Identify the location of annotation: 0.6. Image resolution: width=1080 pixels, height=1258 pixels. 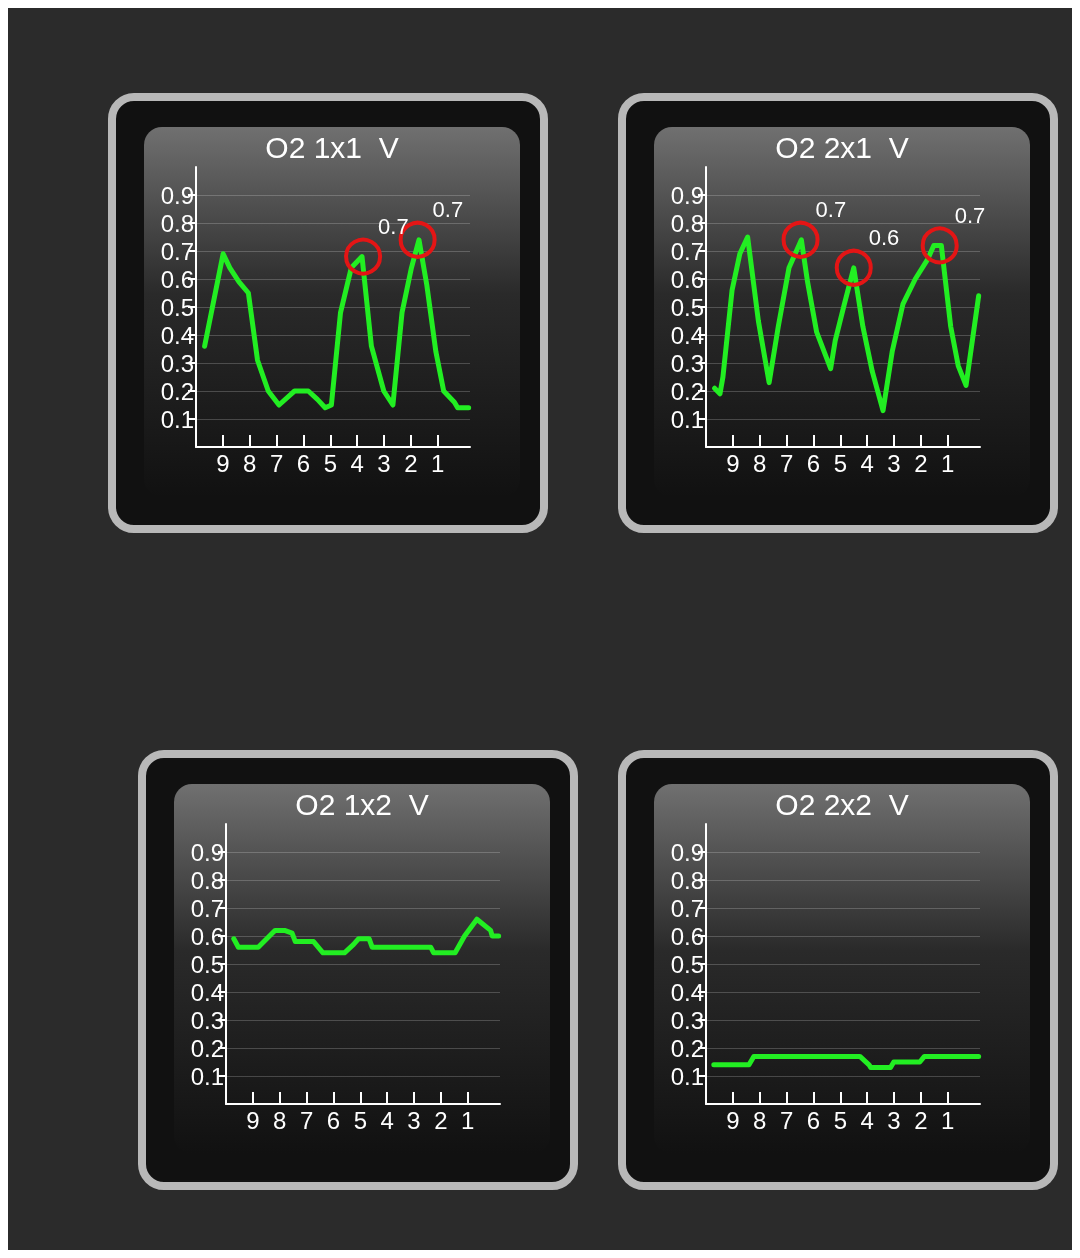
(884, 238).